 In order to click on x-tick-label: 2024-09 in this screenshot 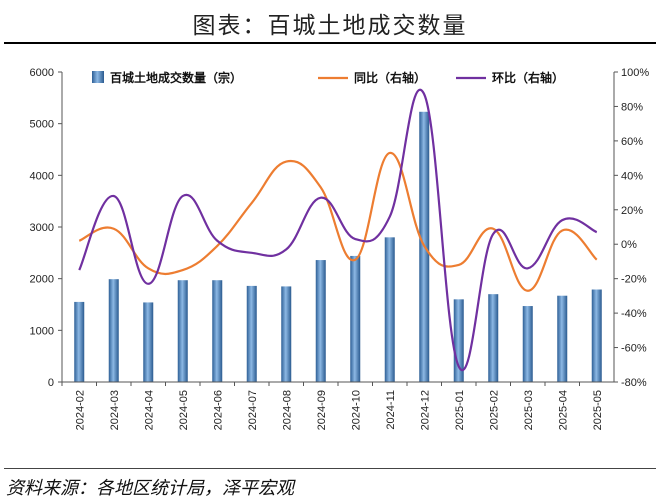, I will do `click(322, 410)`.